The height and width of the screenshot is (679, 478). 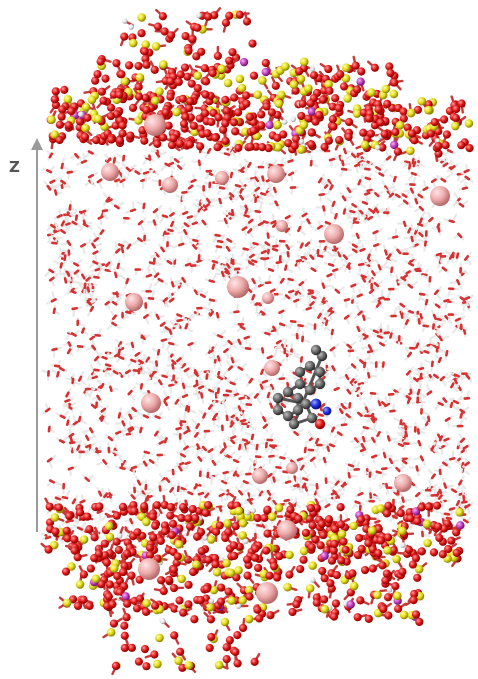 I want to click on z-axis-arrow, so click(x=37, y=335).